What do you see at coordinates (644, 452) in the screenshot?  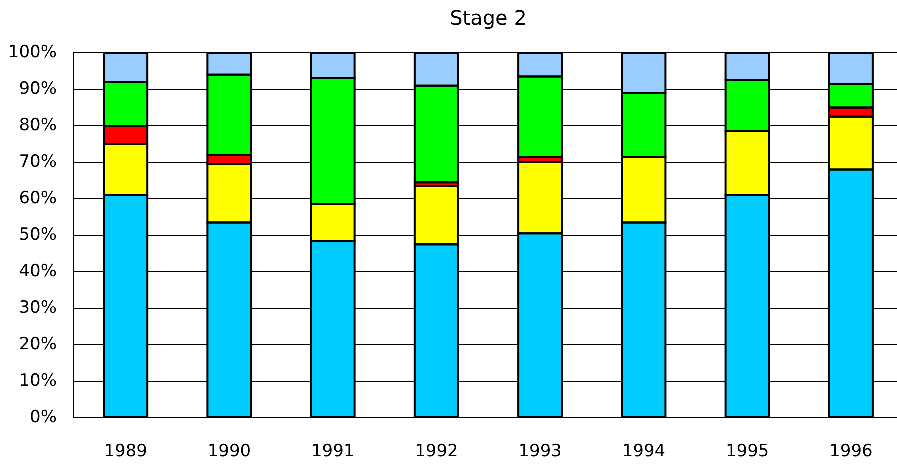 I see `x-tick-label: 1994` at bounding box center [644, 452].